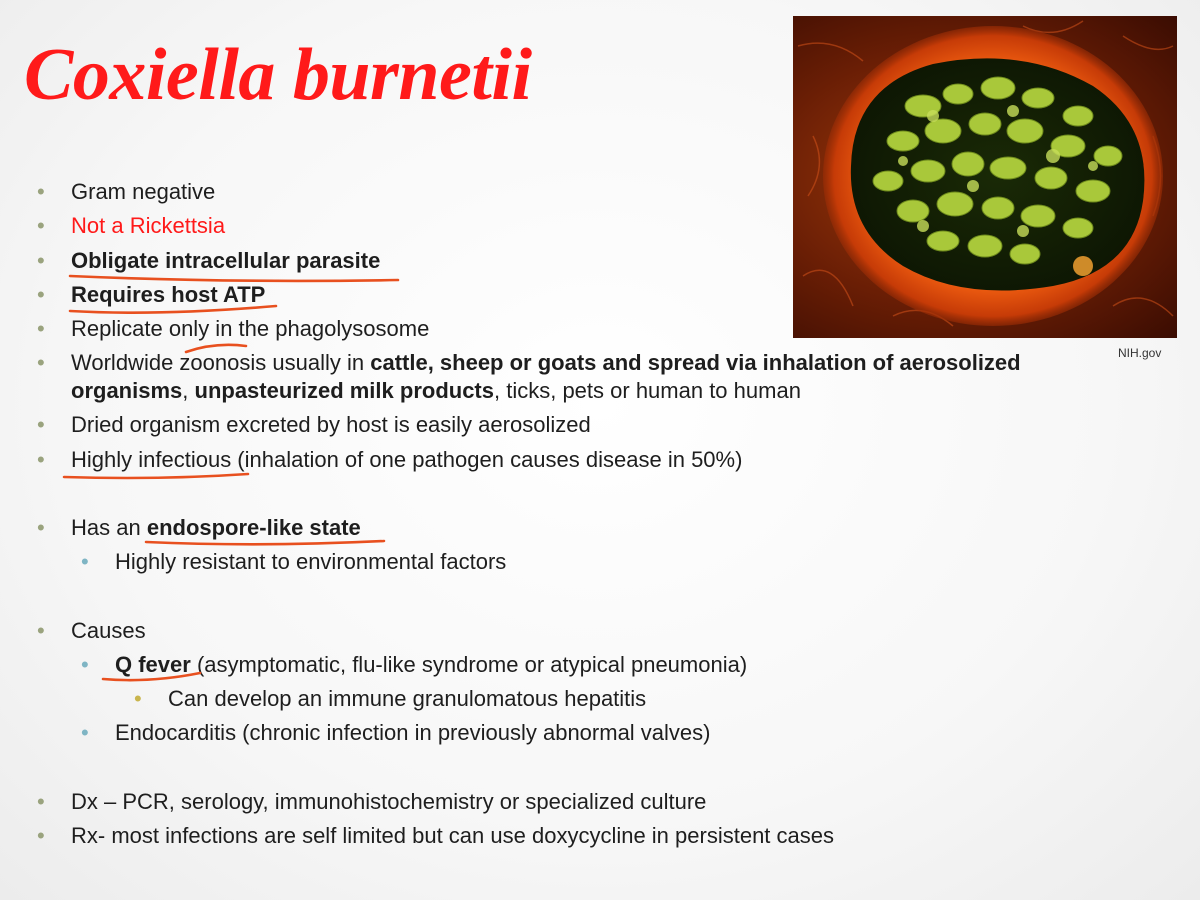 This screenshot has width=1200, height=900. What do you see at coordinates (91, 630) in the screenshot?
I see `bullet-causes: • Causes` at bounding box center [91, 630].